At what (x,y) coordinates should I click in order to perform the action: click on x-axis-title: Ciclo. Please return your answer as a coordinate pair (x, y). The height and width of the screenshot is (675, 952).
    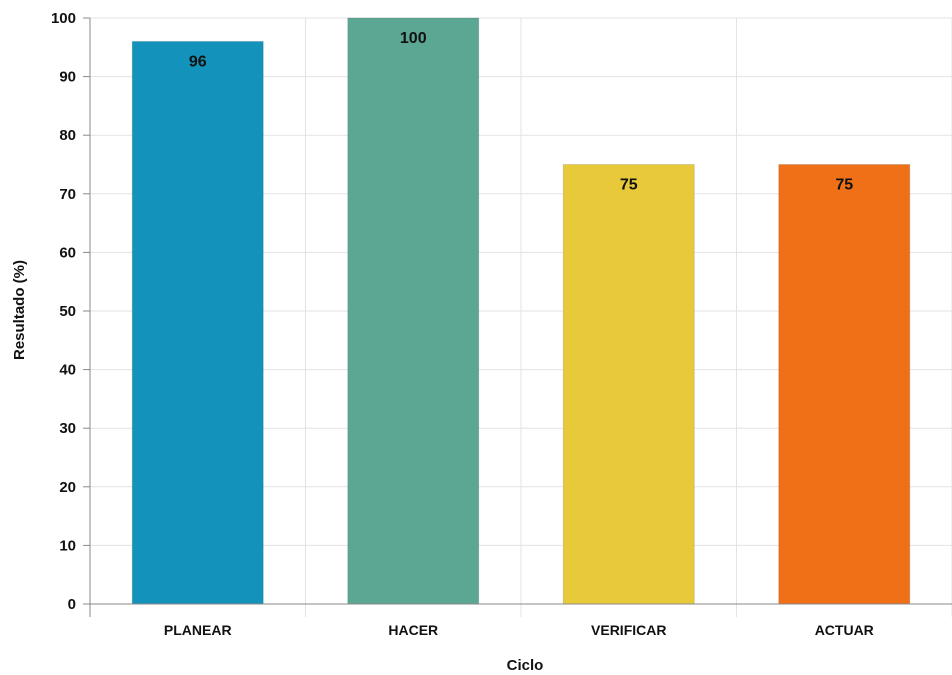
    Looking at the image, I should click on (525, 665).